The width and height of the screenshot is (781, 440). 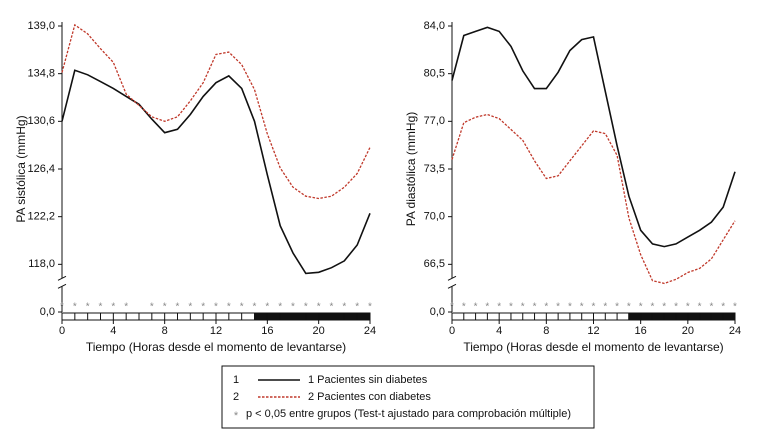 I want to click on y-tick-label: 126,4, so click(x=41, y=169).